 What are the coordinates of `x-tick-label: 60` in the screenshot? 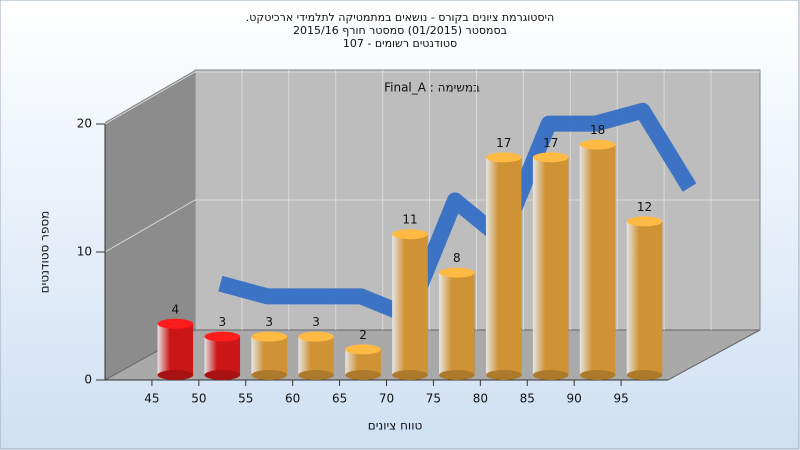 It's located at (292, 399).